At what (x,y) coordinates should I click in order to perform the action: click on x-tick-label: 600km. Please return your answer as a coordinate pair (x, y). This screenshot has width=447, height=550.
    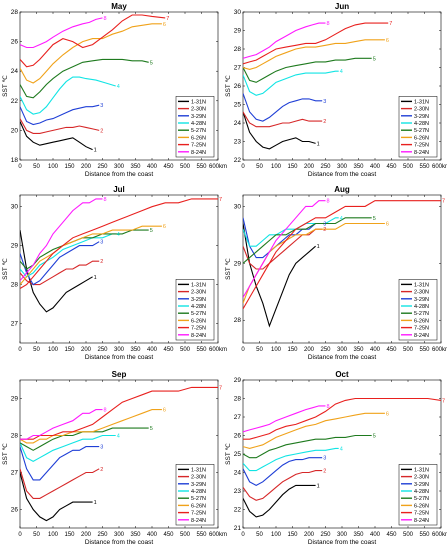
    Looking at the image, I should click on (218, 167).